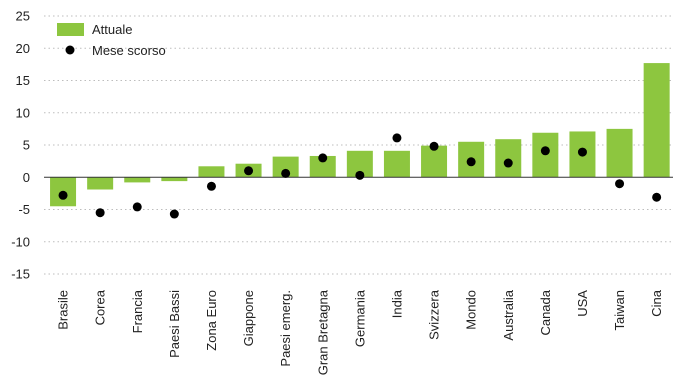  I want to click on x-tick-label: Cina, so click(656, 303).